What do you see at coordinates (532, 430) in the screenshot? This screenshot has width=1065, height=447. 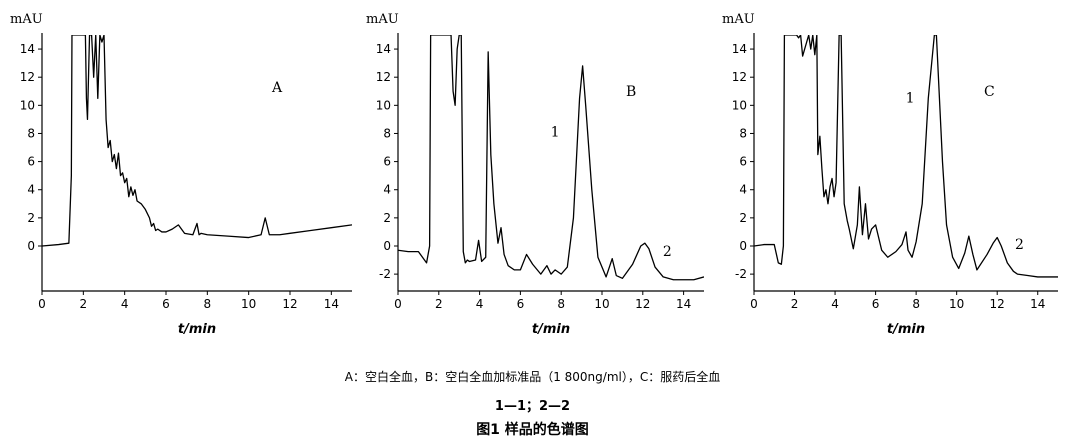 I see `figure-caption-title: 图1 样品的色谱图` at bounding box center [532, 430].